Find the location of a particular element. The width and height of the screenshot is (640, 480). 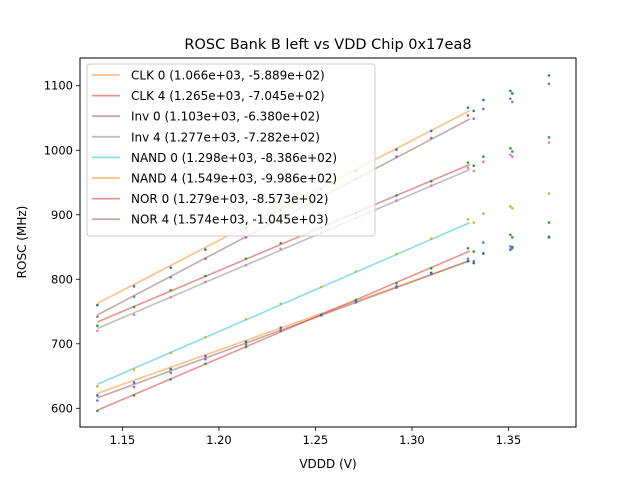

legend-label-4: NAND 0 (1.298e+03, -8.386e+02) is located at coordinates (234, 158).